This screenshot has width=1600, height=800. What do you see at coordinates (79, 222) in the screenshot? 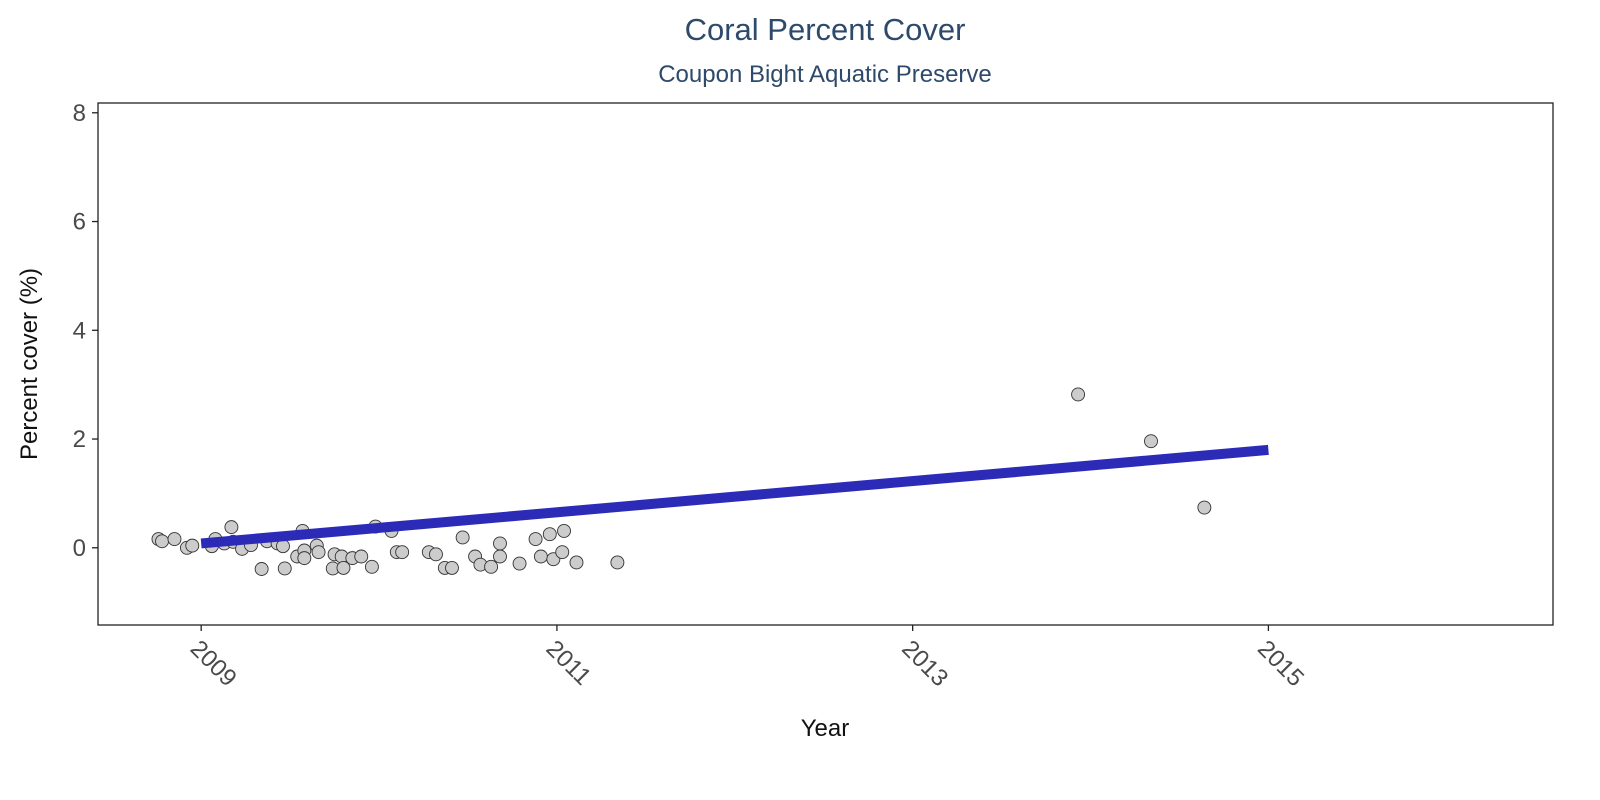
I see `y-tick-label: 6` at bounding box center [79, 222].